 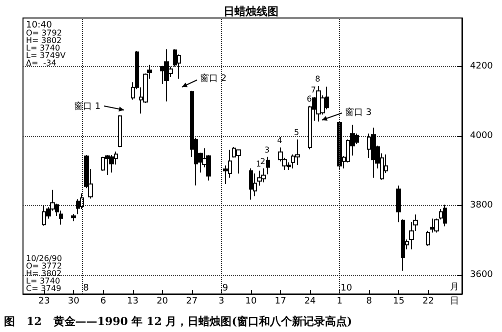 I want to click on annotation: O= 3792 H= 3802 L= 3740 L= 3749V Δ= -34, so click(x=46, y=48).